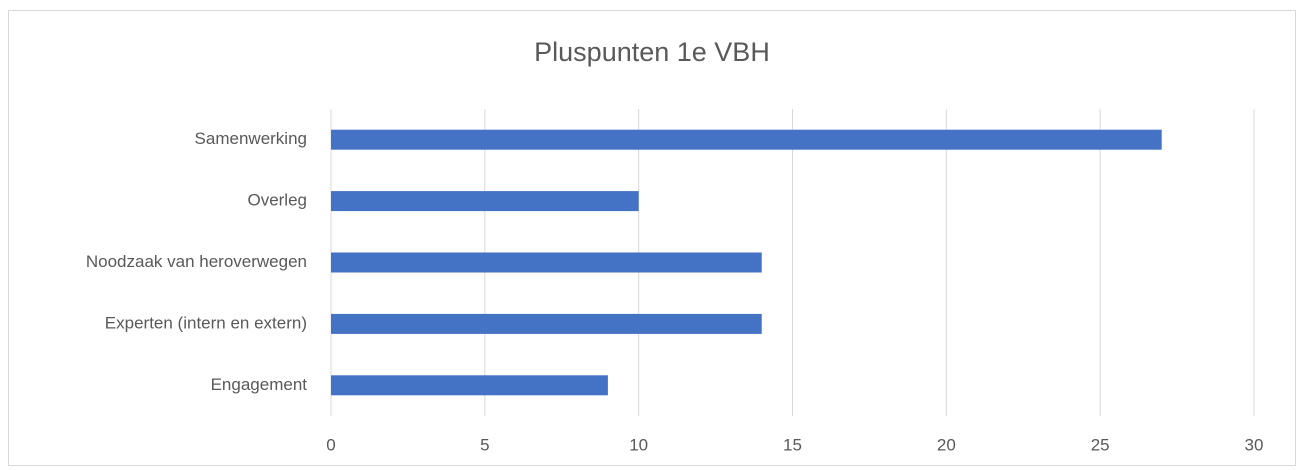 The height and width of the screenshot is (470, 1304). What do you see at coordinates (484, 444) in the screenshot?
I see `x-tick-label: 5` at bounding box center [484, 444].